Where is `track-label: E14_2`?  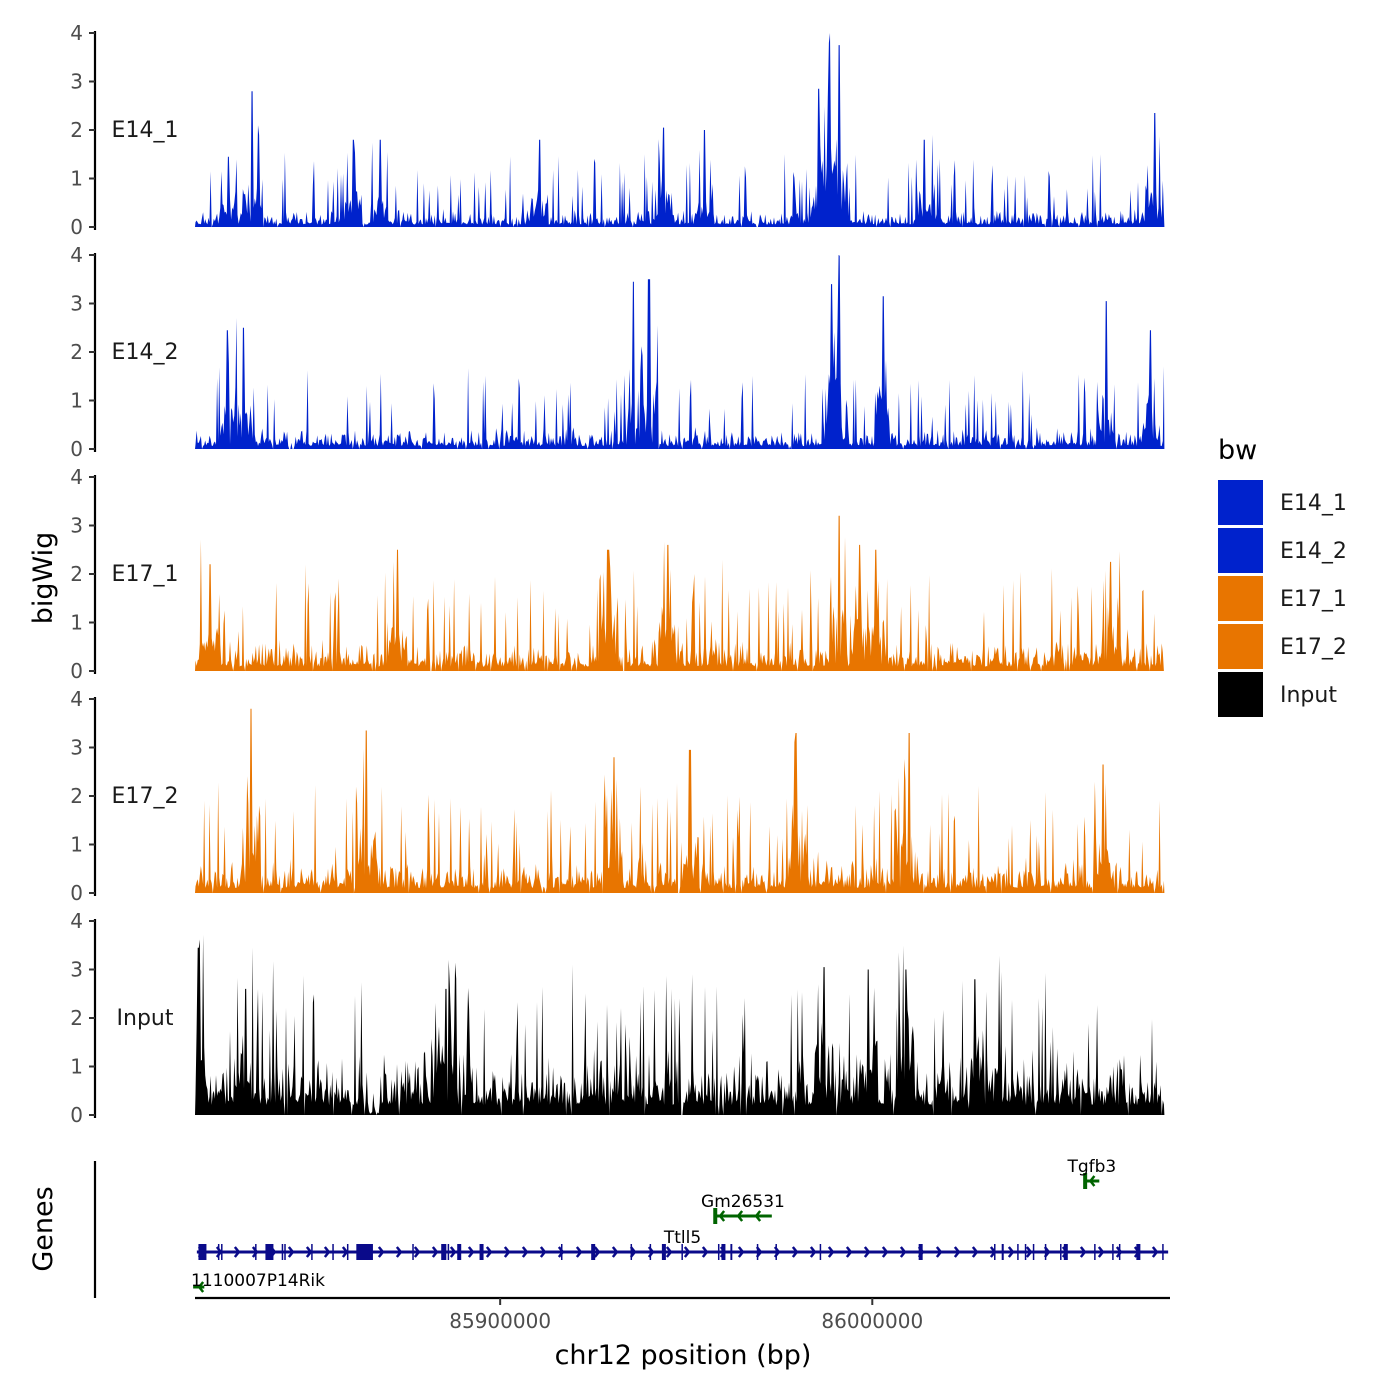
track-label: E14_2 is located at coordinates (145, 352).